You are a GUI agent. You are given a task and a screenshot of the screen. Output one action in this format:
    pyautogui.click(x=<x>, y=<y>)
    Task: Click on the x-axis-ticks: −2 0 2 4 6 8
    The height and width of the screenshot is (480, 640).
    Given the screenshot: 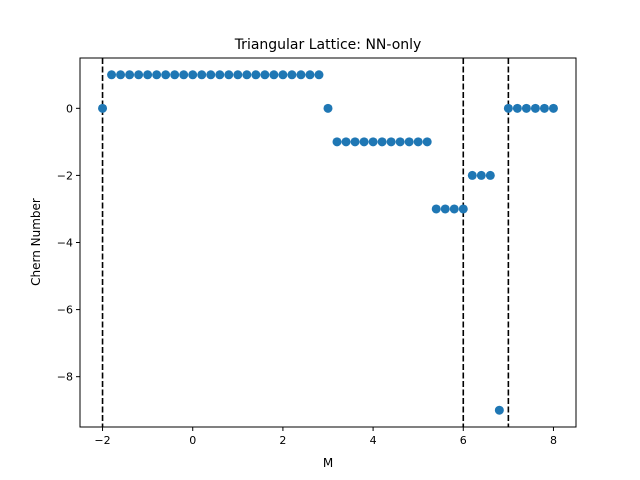 What is the action you would take?
    pyautogui.click(x=325, y=437)
    